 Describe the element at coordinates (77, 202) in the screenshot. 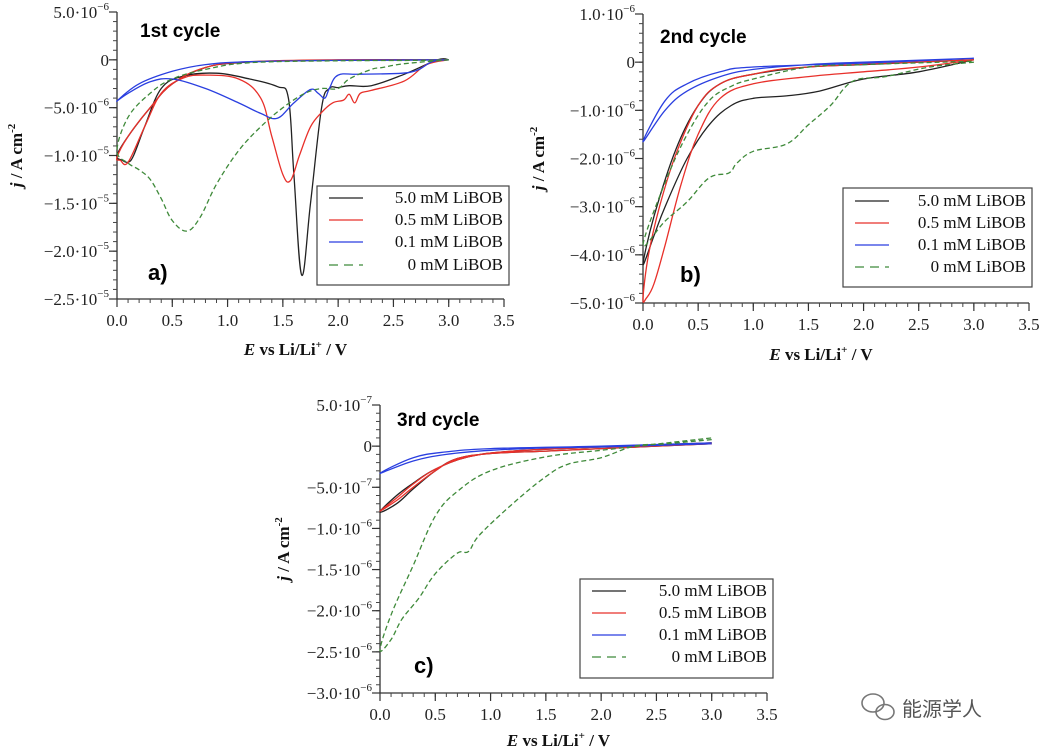

I see `y-tick-label: −1.5·10⁻⁵` at that location.